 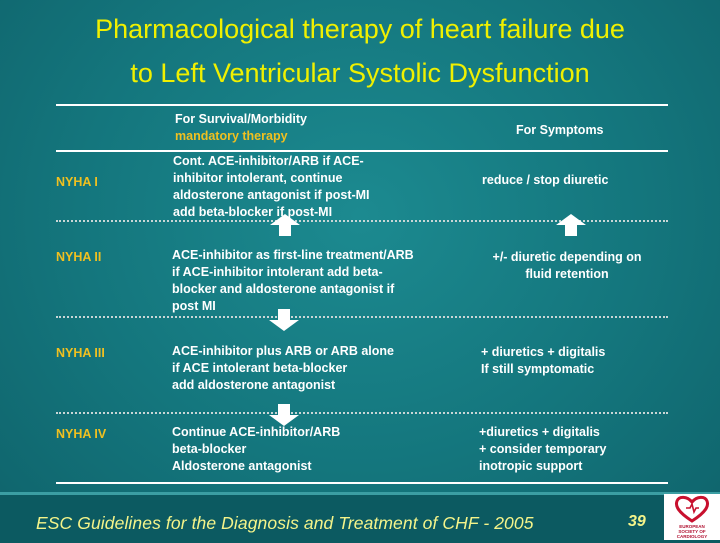 I want to click on symptoms-text-nyha-1: reduce / stop diuretic, so click(x=545, y=180).